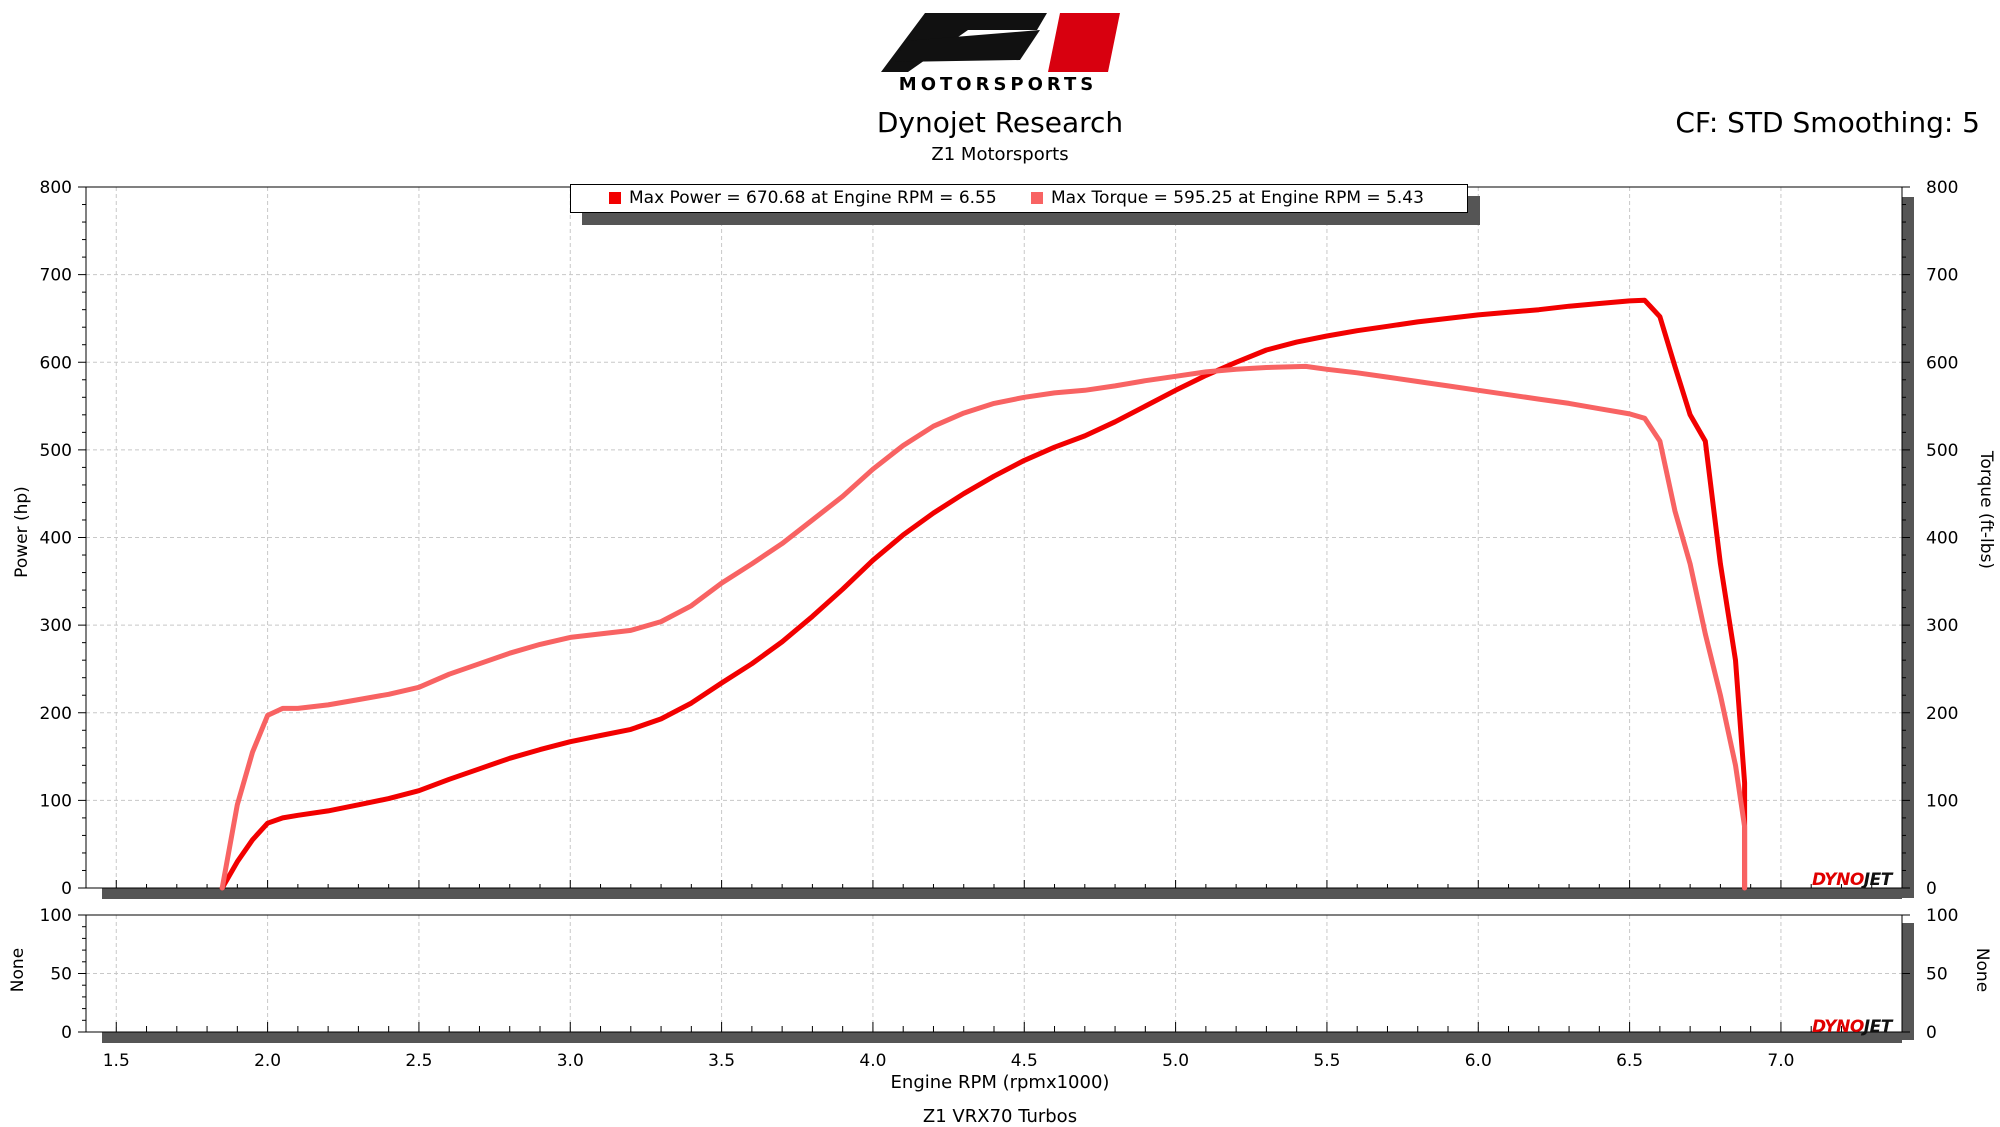 The height and width of the screenshot is (1127, 2000). What do you see at coordinates (1986, 510) in the screenshot?
I see `y-axis-title-right: Torque (ft-lbs)` at bounding box center [1986, 510].